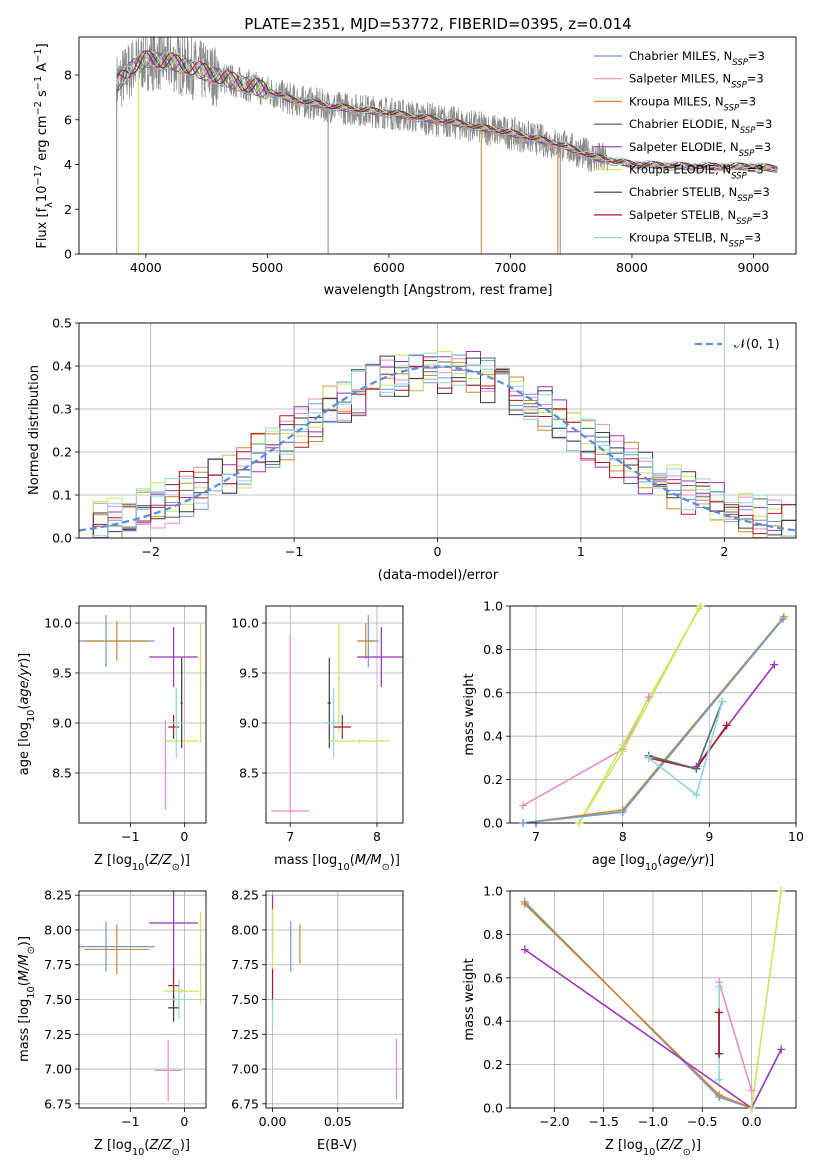 Image resolution: width=819 pixels, height=1170 pixels. What do you see at coordinates (58, 895) in the screenshot?
I see `y-tick-label: 8.25` at bounding box center [58, 895].